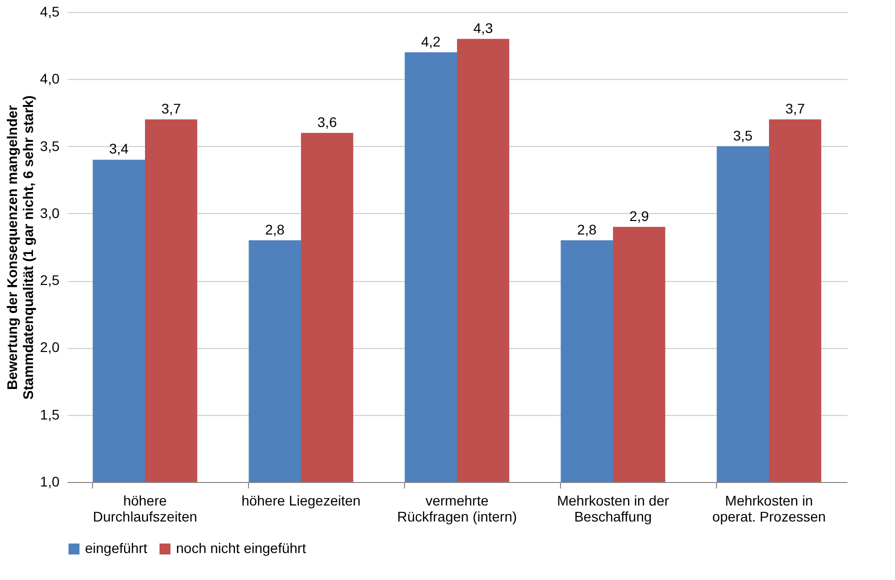  What do you see at coordinates (769, 508) in the screenshot?
I see `x-tick-label: Mehrkosten in operat. Prozessen` at bounding box center [769, 508].